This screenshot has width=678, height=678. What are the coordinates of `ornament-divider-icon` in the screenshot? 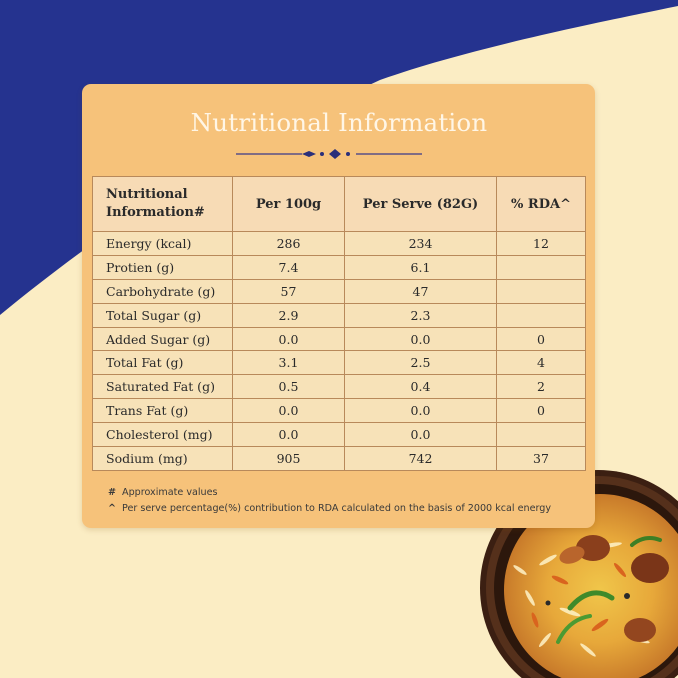 It's located at (329, 154).